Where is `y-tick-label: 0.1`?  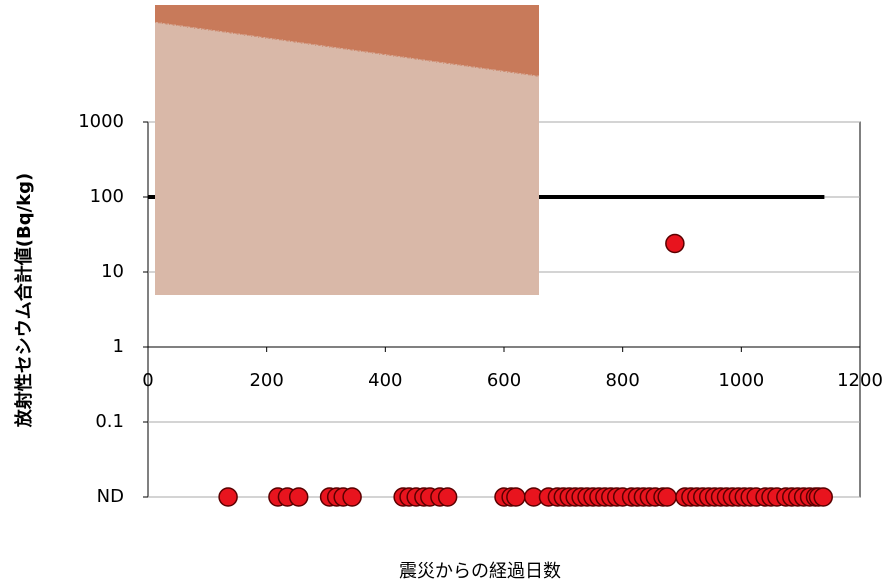 y-tick-label: 0.1 is located at coordinates (109, 421).